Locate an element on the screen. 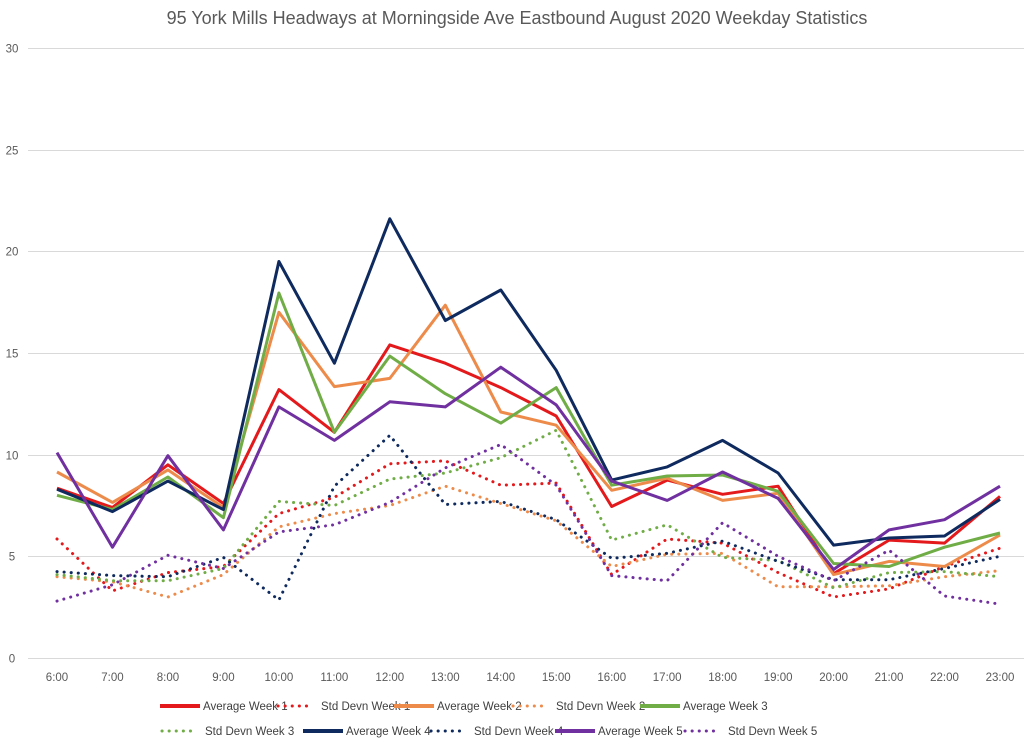 The height and width of the screenshot is (749, 1024). legend-item-std-devn-week-5: Std Devn Week 5 is located at coordinates (750, 732).